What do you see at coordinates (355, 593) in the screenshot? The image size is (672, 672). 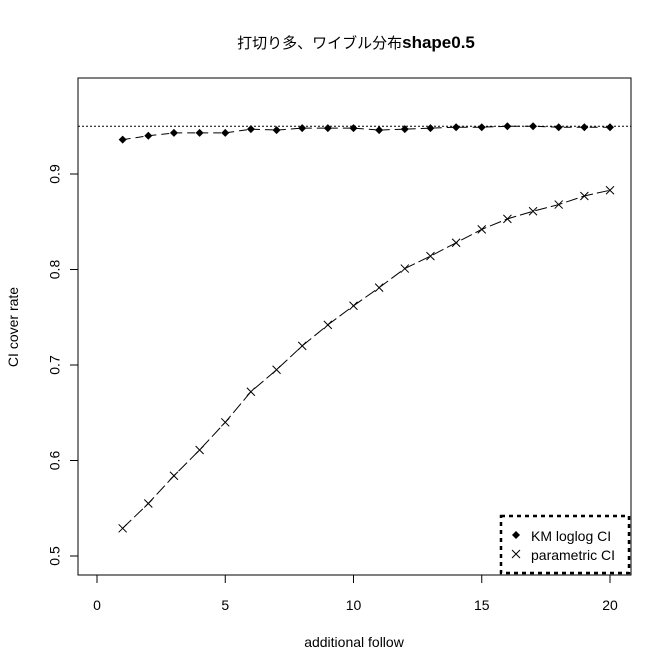 I see `x-axis: 0 5 10 15 20` at bounding box center [355, 593].